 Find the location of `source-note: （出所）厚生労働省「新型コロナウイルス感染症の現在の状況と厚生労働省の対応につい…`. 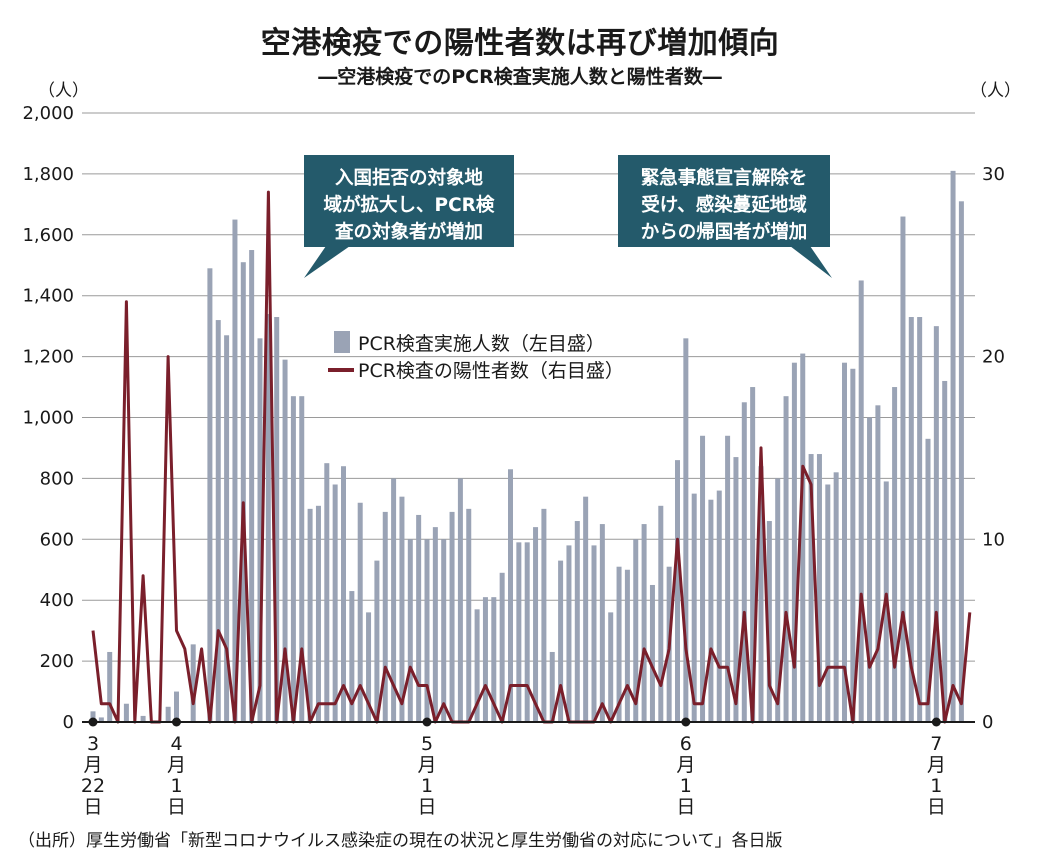

source-note: （出所）厚生労働省「新型コロナウイルス感染症の現在の状況と厚生労働省の対応につい… is located at coordinates (400, 841).